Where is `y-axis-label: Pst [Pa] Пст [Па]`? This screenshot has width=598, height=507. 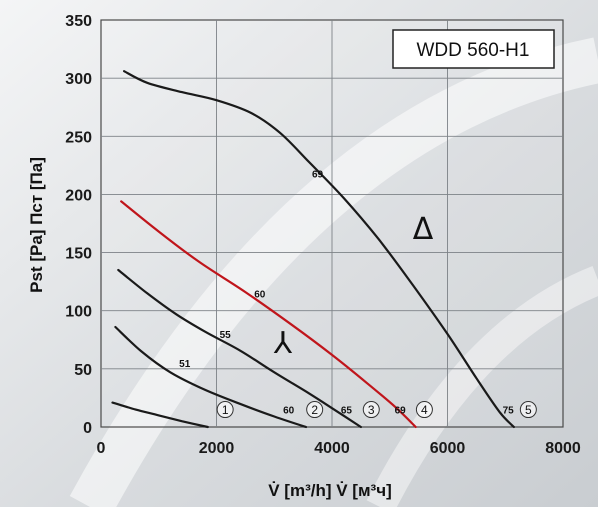 y-axis-label: Pst [Pa] Пст [Па] is located at coordinates (36, 225).